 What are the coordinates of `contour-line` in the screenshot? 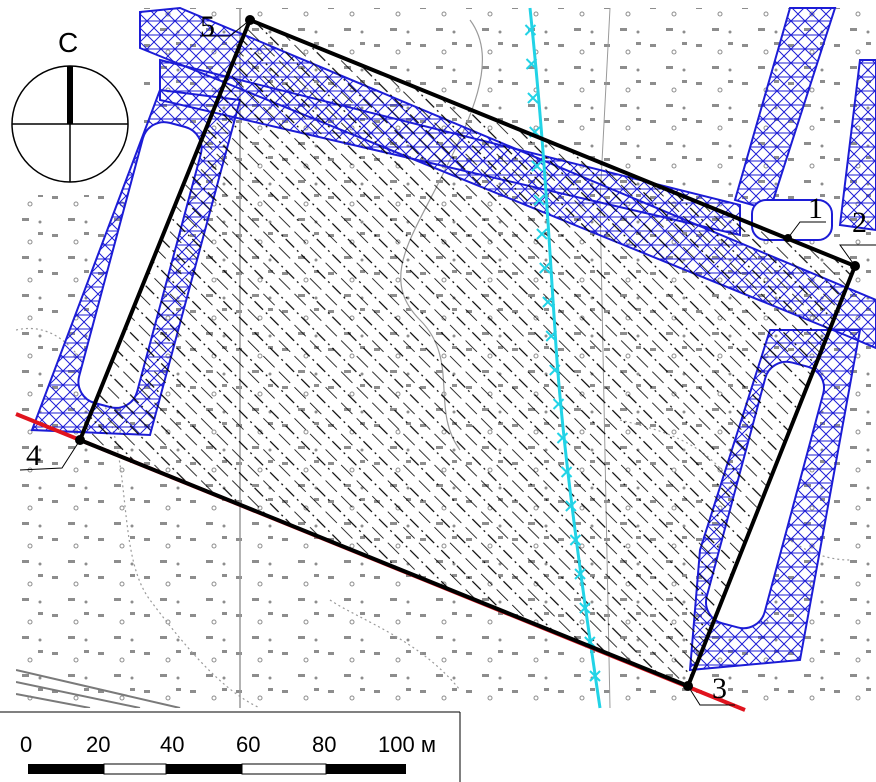 It's located at (395, 645).